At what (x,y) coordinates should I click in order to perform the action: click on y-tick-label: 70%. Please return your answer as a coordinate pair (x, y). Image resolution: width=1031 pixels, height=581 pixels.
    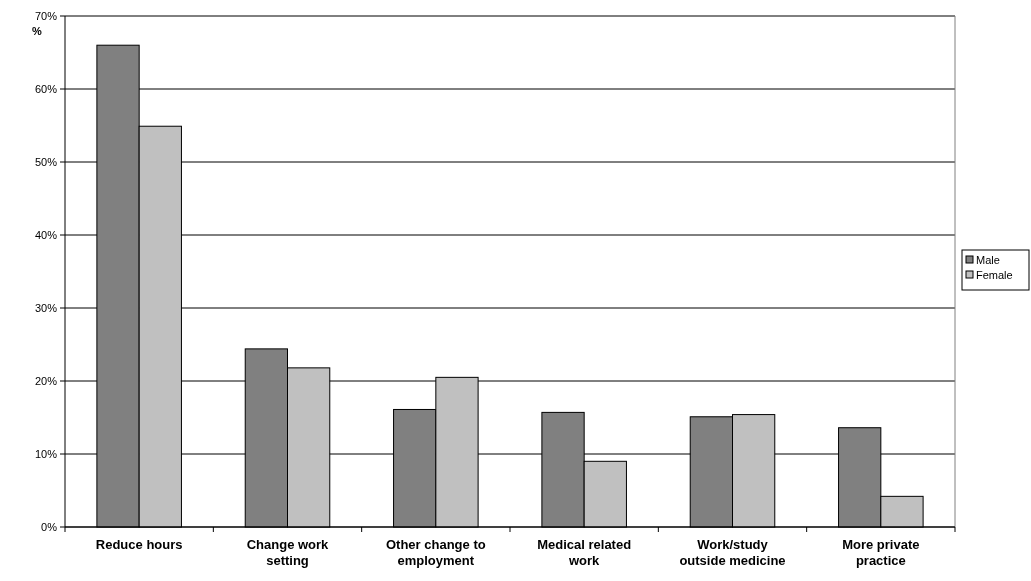
    Looking at the image, I should click on (46, 15).